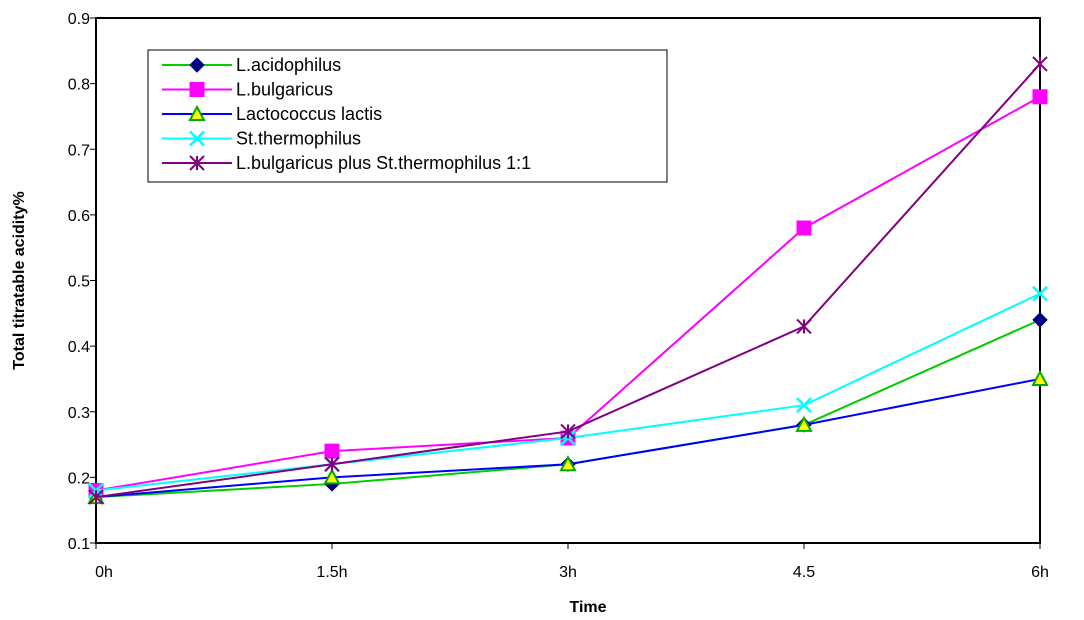 The height and width of the screenshot is (620, 1084). What do you see at coordinates (309, 114) in the screenshot?
I see `legend-label: Lactococcus lactis` at bounding box center [309, 114].